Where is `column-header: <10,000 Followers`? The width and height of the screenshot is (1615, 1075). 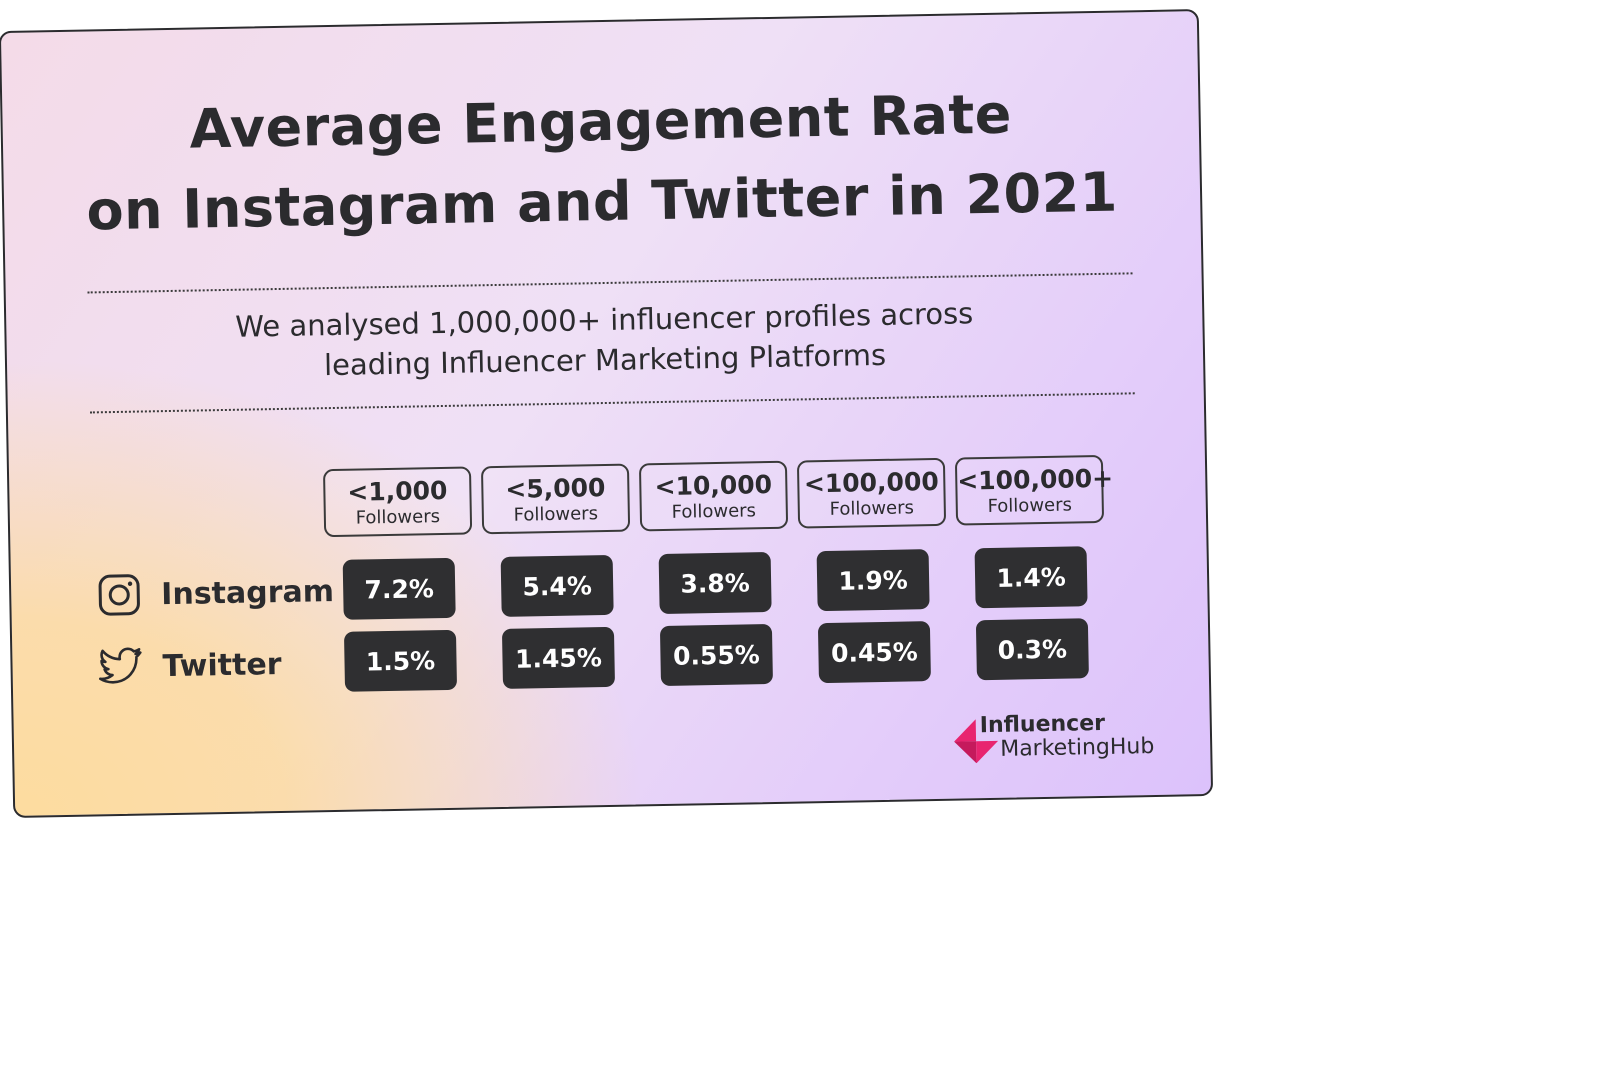
column-header: <10,000 Followers is located at coordinates (713, 496).